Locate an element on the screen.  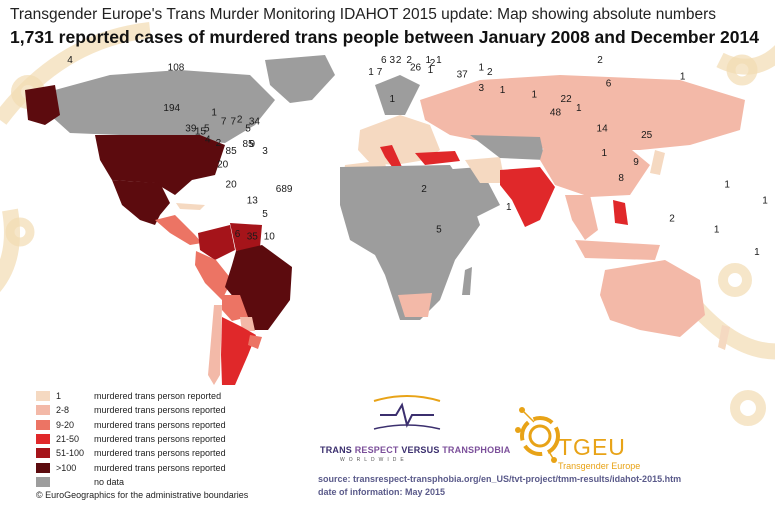
map-label-argentina: 35 is located at coordinates (253, 236).